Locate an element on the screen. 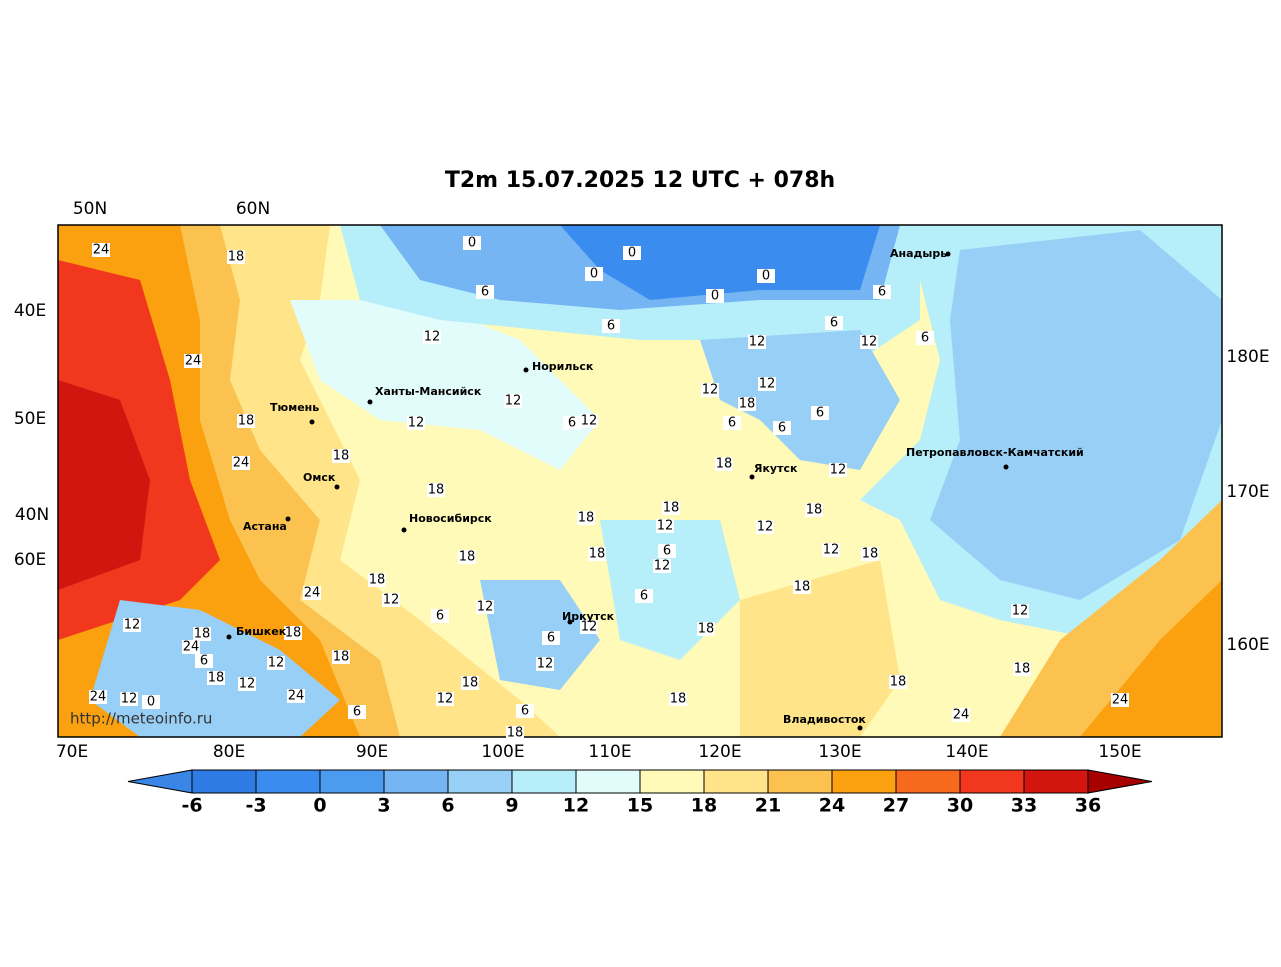 The height and width of the screenshot is (967, 1281). colorbar-tick-label: 9 is located at coordinates (511, 806).